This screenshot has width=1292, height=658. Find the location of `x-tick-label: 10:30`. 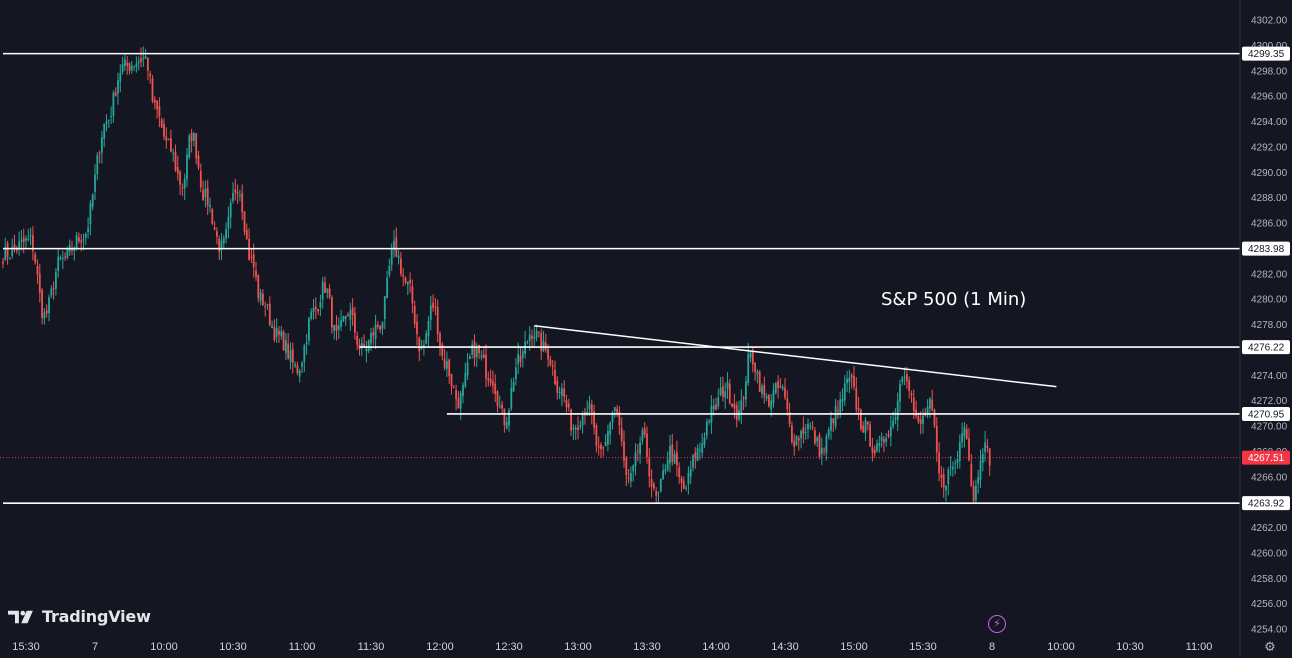

x-tick-label: 10:30 is located at coordinates (1130, 647).